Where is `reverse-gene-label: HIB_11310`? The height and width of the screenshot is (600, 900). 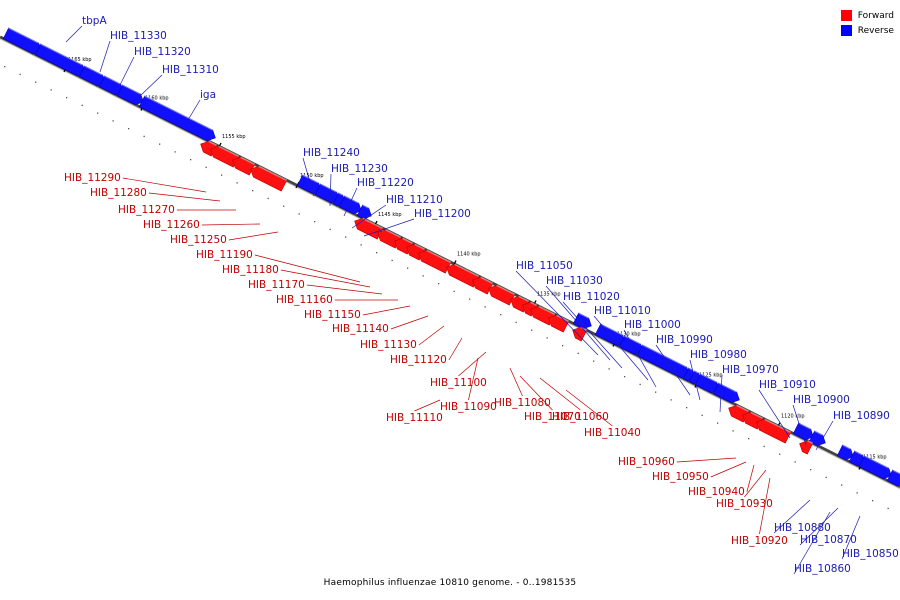
reverse-gene-label: HIB_11310 is located at coordinates (190, 70).